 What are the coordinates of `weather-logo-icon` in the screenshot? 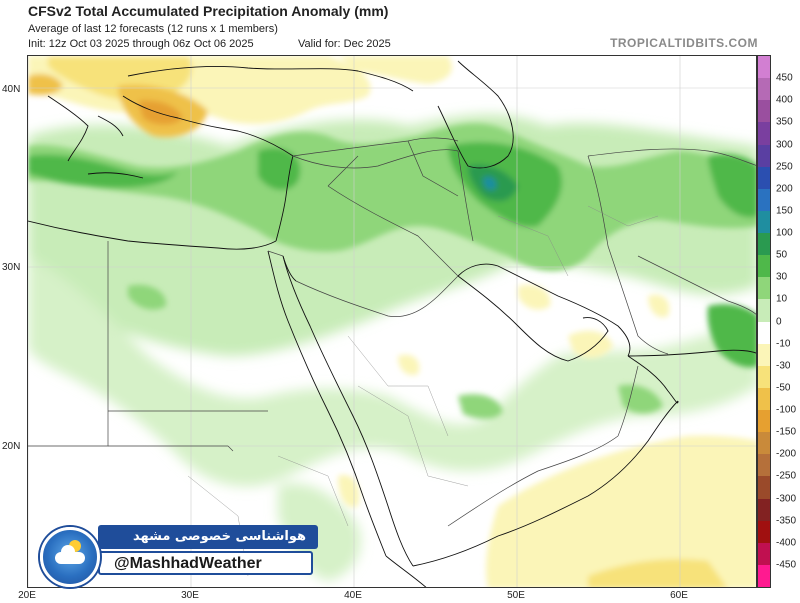 It's located at (70, 557).